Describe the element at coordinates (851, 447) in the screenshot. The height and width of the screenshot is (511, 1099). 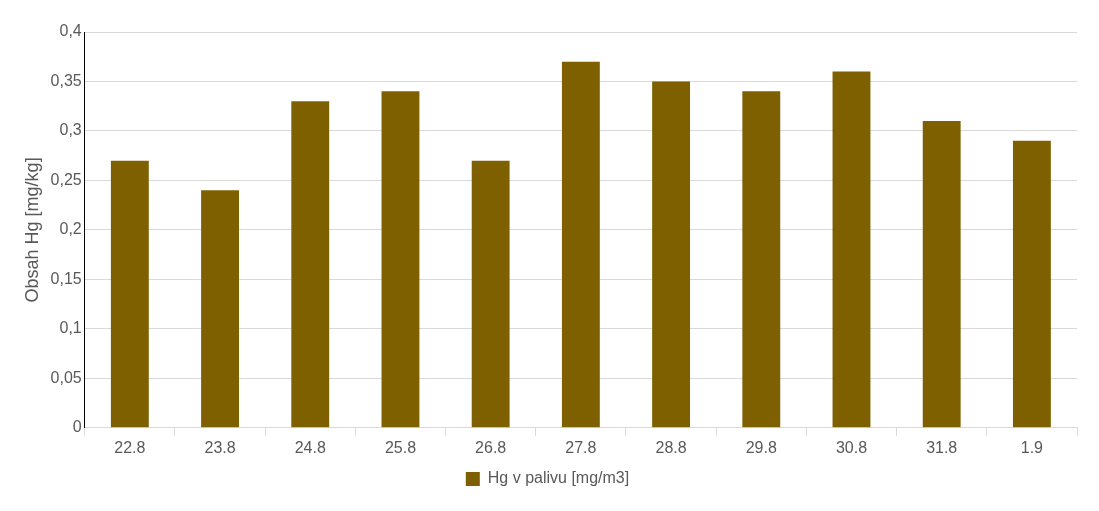
I see `x-tick-label: 30.8` at that location.